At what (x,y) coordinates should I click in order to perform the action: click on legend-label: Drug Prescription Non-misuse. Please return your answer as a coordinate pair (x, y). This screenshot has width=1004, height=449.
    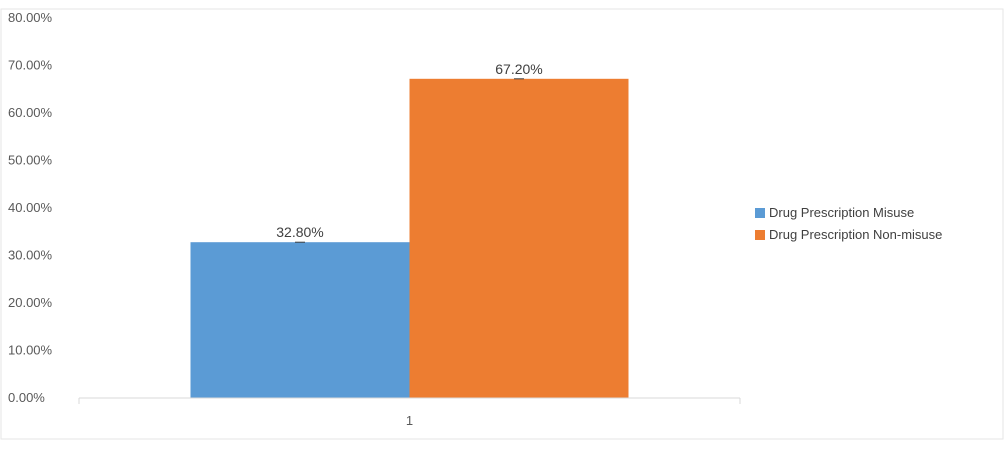
    Looking at the image, I should click on (855, 234).